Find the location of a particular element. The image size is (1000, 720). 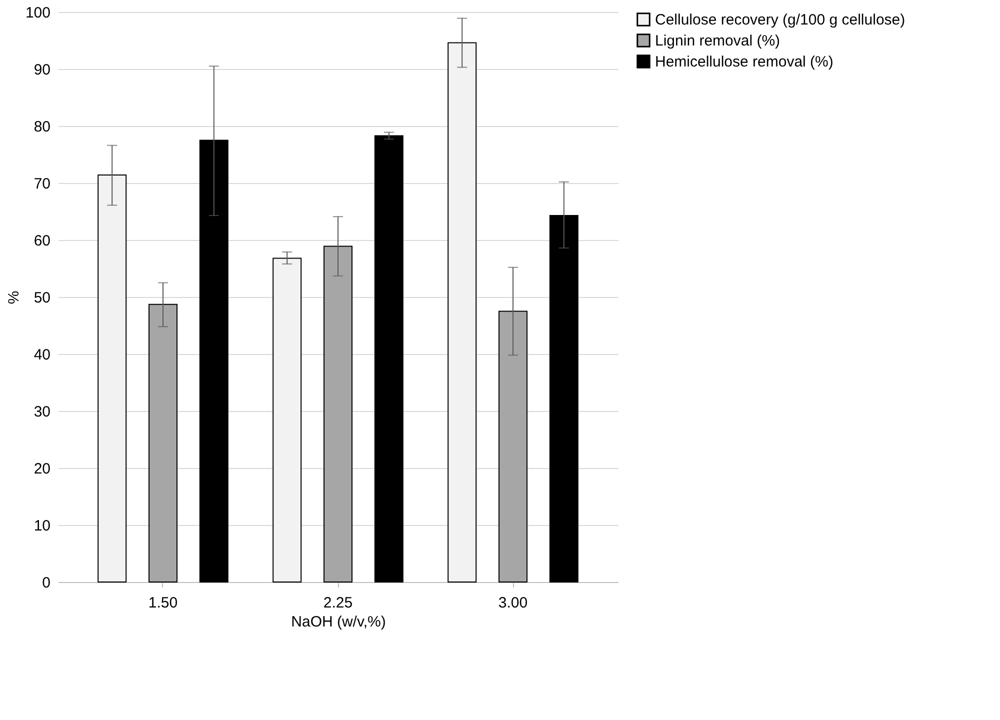

x-axis-title: NaOH (w/v,%) is located at coordinates (338, 622).